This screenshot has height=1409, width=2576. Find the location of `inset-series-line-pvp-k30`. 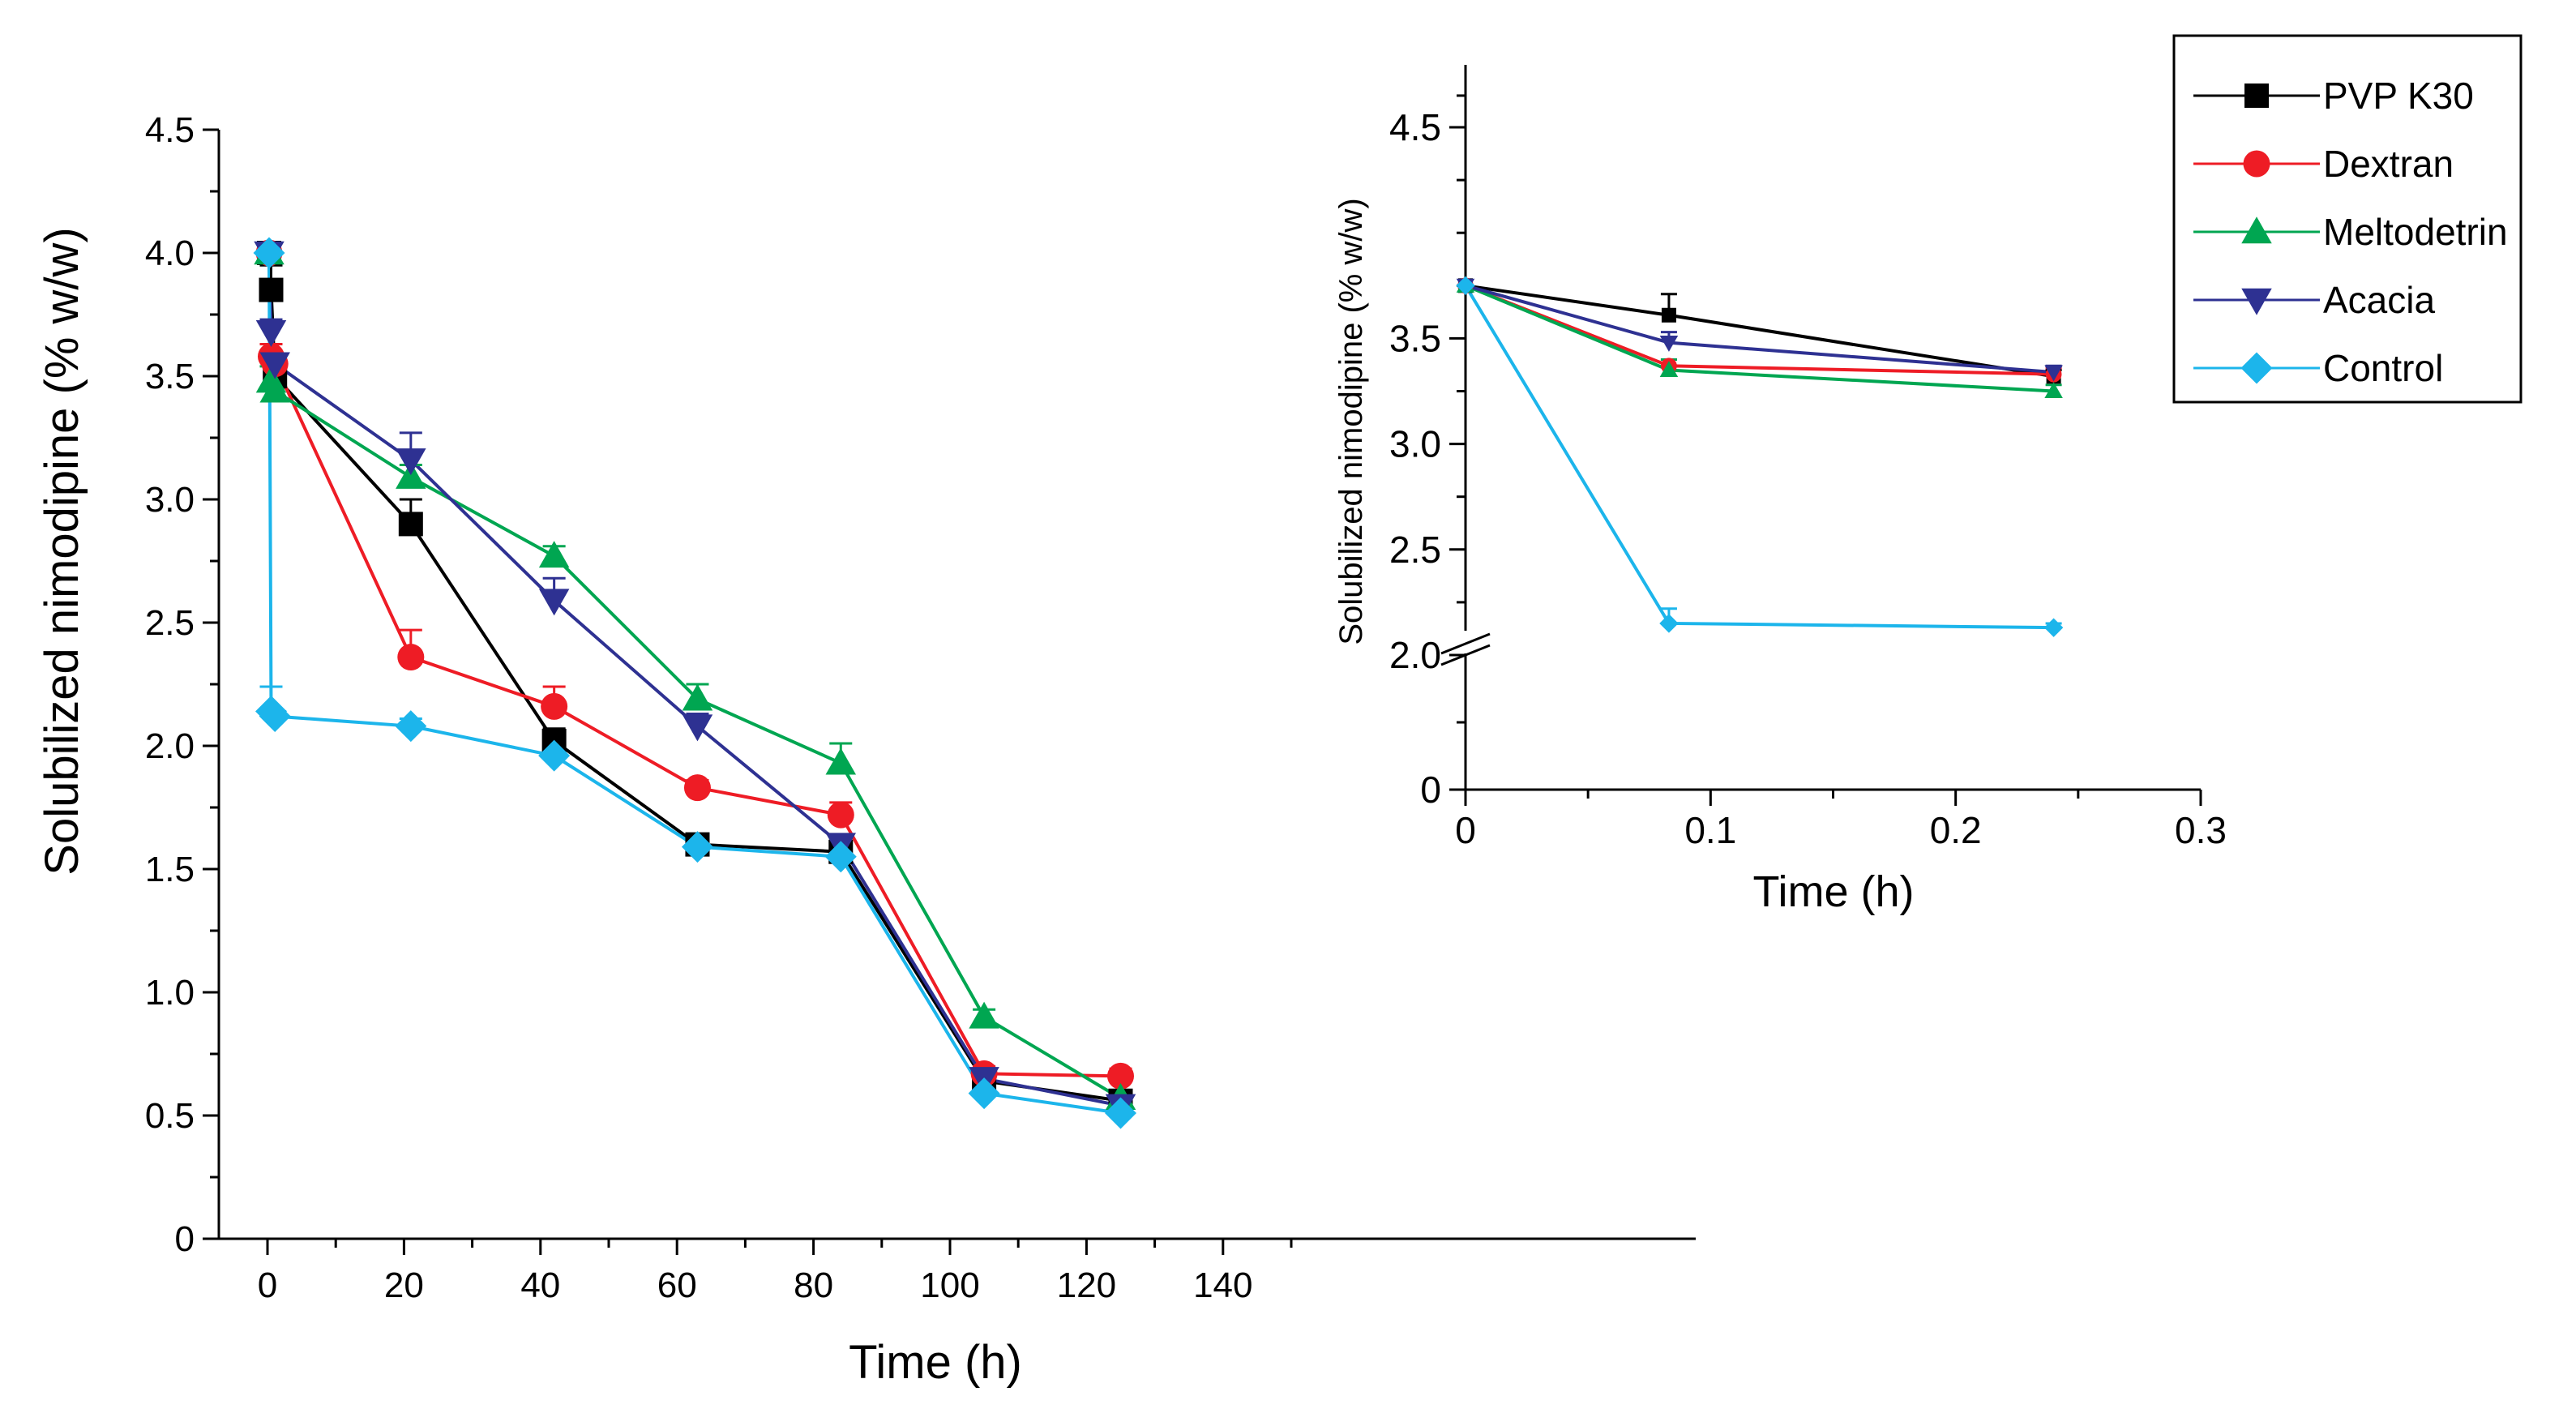

inset-series-line-pvp-k30 is located at coordinates (1759, 332).